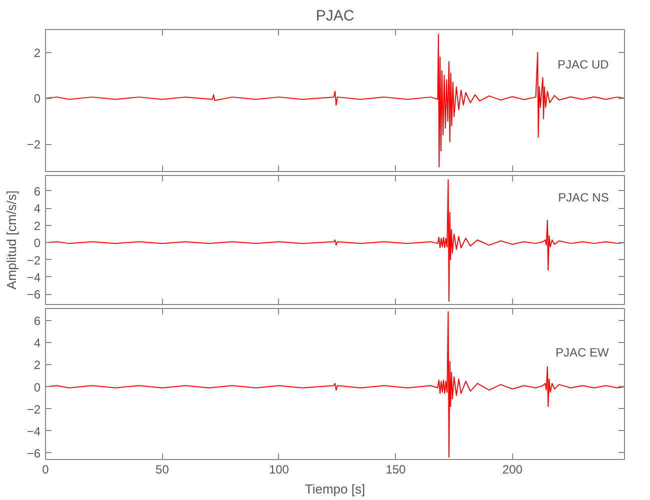  I want to click on x-tick-label: 150, so click(396, 469).